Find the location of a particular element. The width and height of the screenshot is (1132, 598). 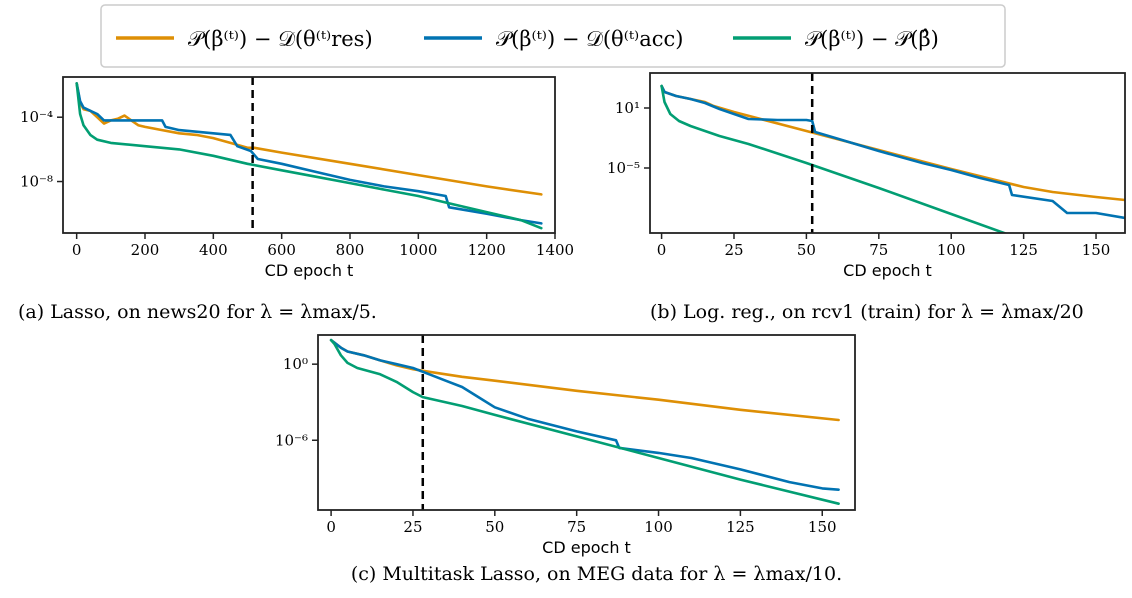

x-tick-label: 1200 is located at coordinates (487, 250).